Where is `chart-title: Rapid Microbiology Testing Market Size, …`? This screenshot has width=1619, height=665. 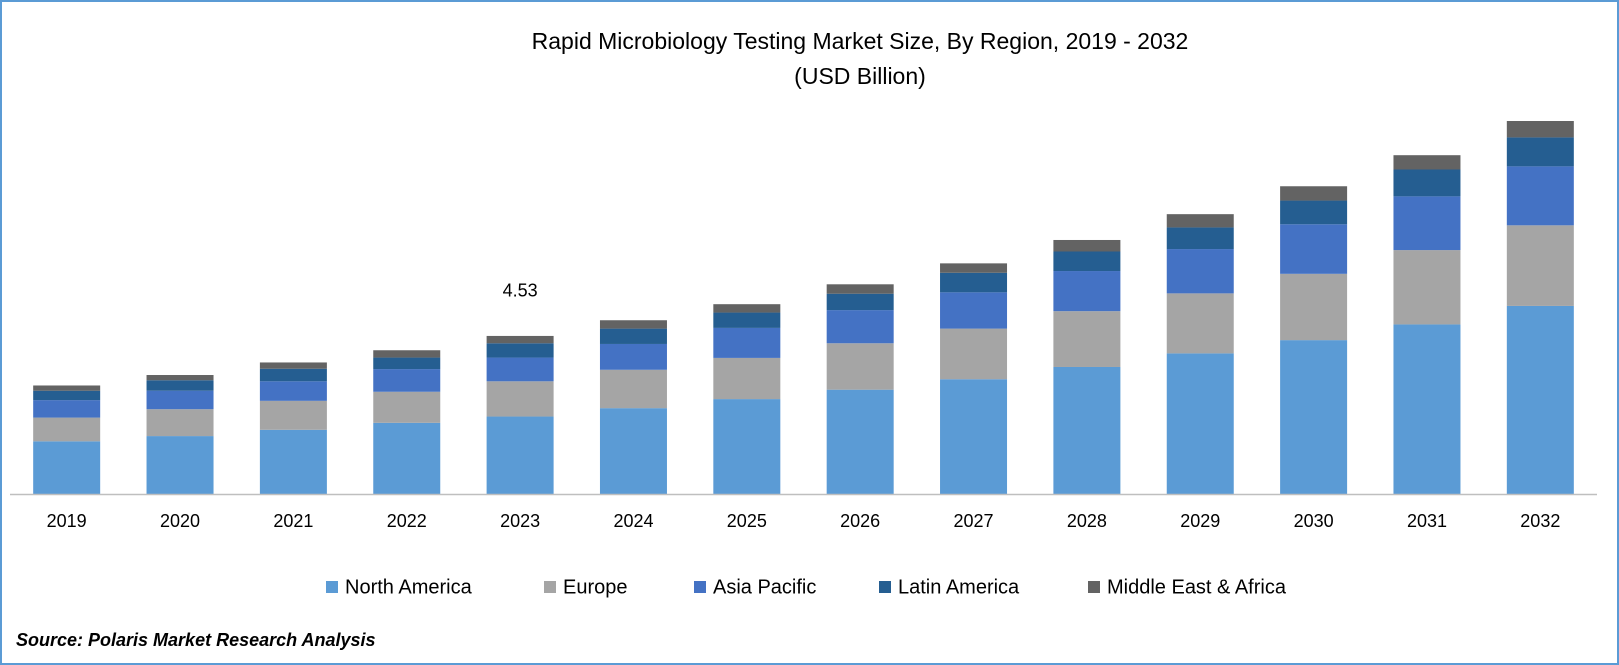
chart-title: Rapid Microbiology Testing Market Size, … is located at coordinates (860, 41).